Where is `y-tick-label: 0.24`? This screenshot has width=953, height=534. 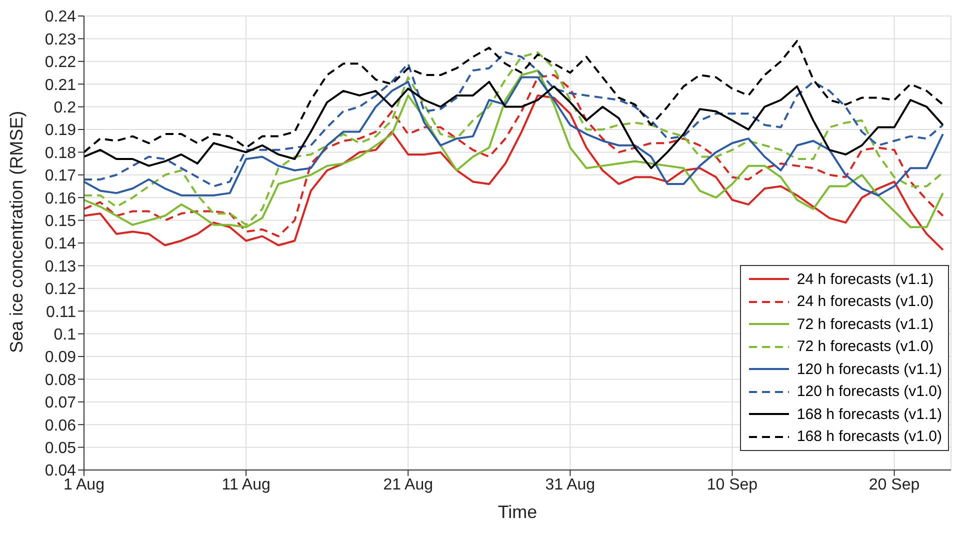
y-tick-label: 0.24 is located at coordinates (60, 17).